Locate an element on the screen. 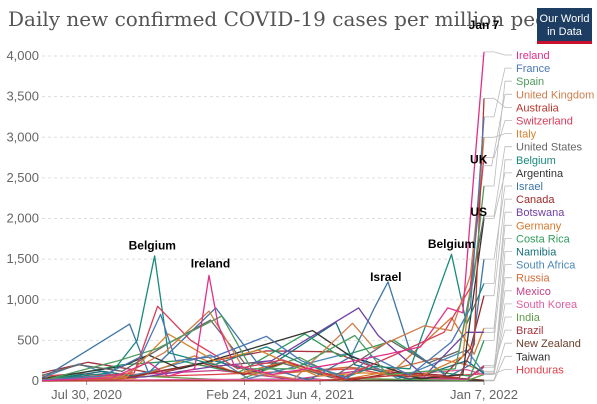 This screenshot has height=404, width=597. legend-entry: Mexico is located at coordinates (533, 292).